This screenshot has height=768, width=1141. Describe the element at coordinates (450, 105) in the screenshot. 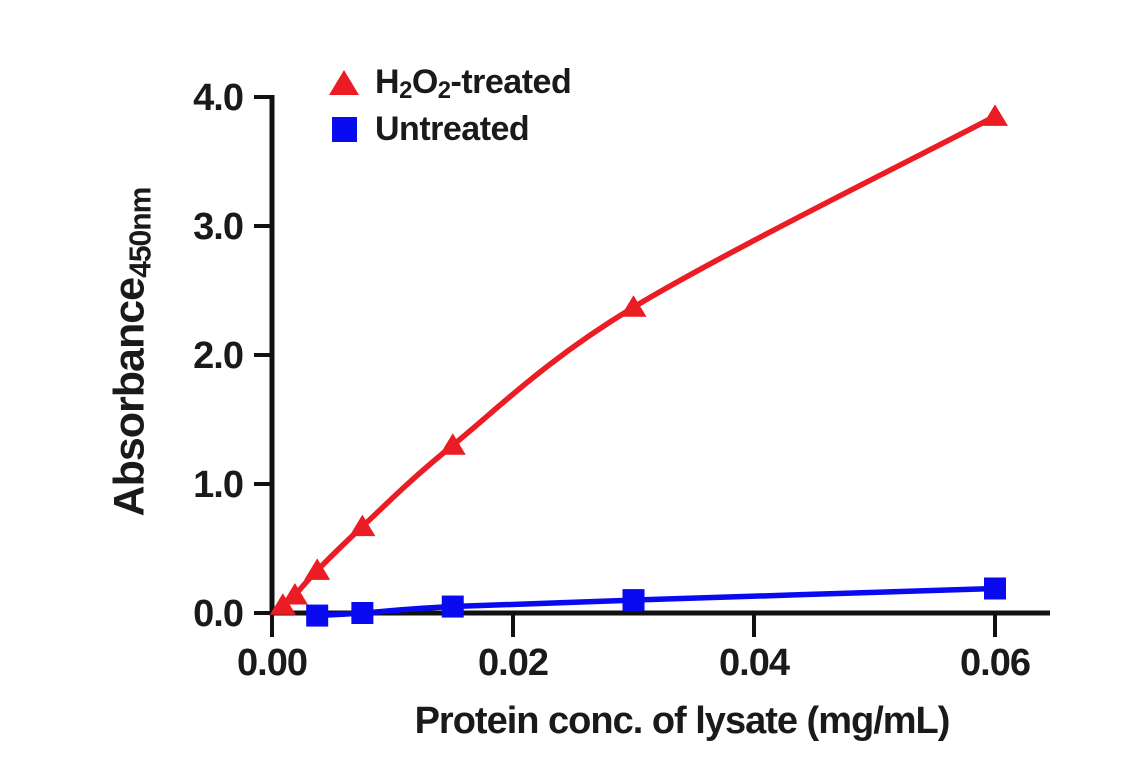

I see `legend: H2O2-treated Untreated` at that location.